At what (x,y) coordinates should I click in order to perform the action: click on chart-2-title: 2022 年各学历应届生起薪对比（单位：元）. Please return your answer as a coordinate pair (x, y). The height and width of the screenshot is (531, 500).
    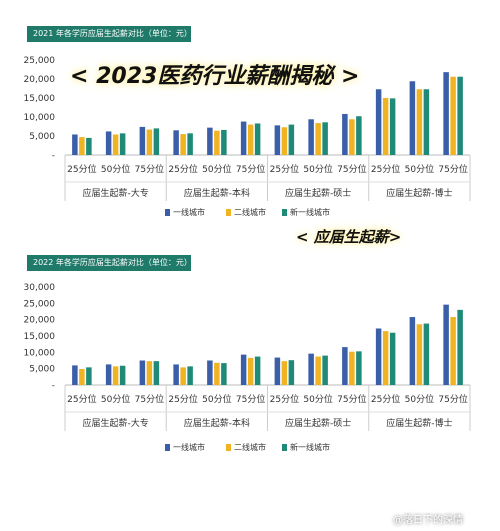
    Looking at the image, I should click on (109, 263).